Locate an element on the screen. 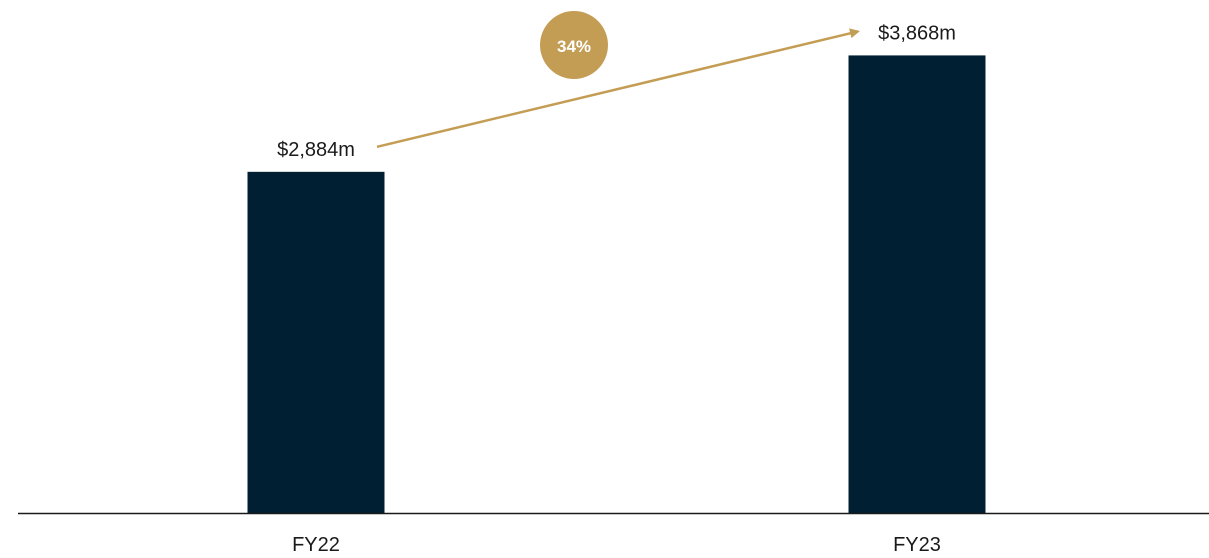  x-tick-label-fy22: FY22 is located at coordinates (316, 545).